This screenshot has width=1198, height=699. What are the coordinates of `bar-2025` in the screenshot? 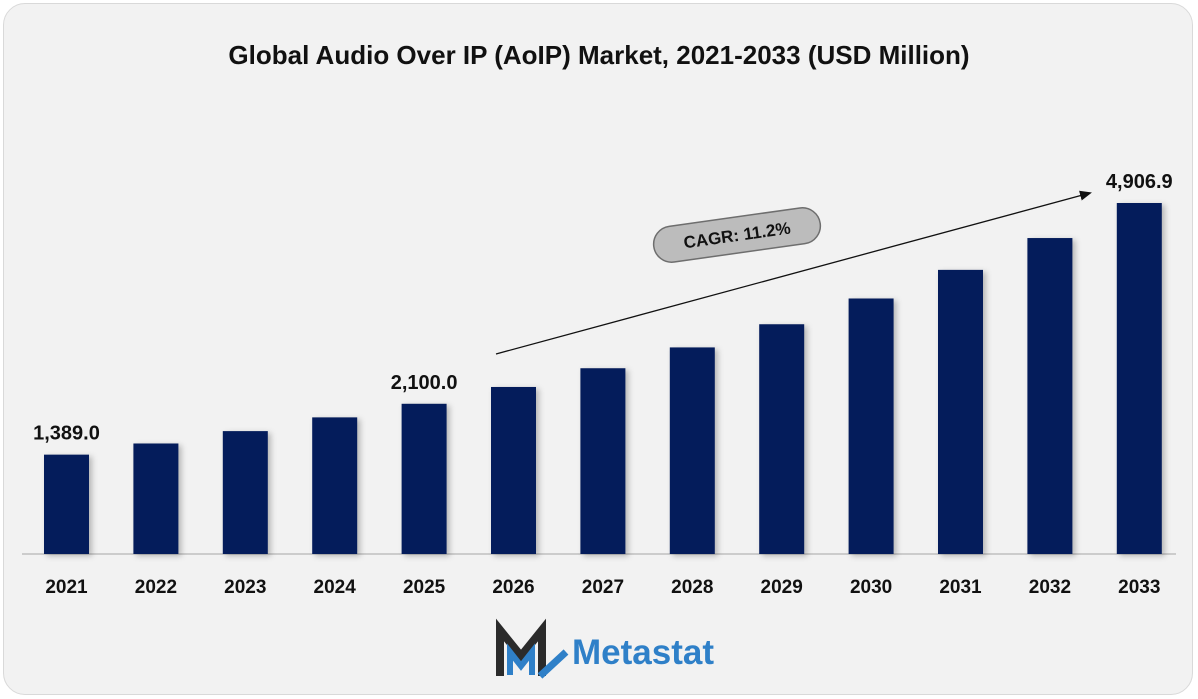 It's located at (424, 478).